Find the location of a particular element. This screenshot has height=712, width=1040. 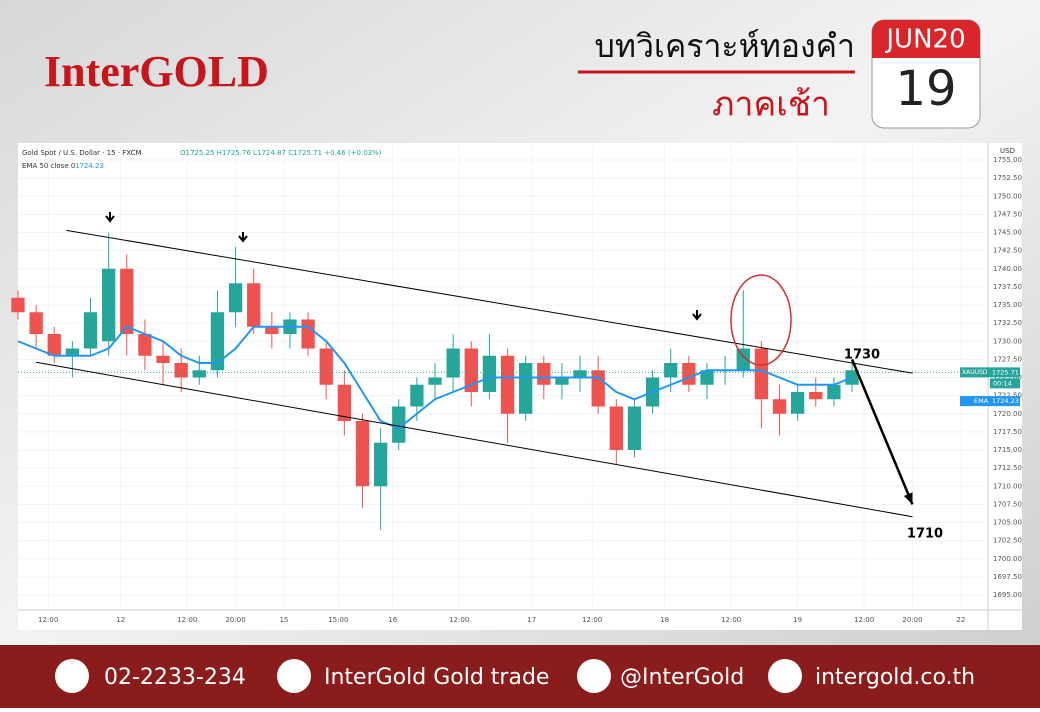

y-tick-label: 1732.50 is located at coordinates (1007, 323).